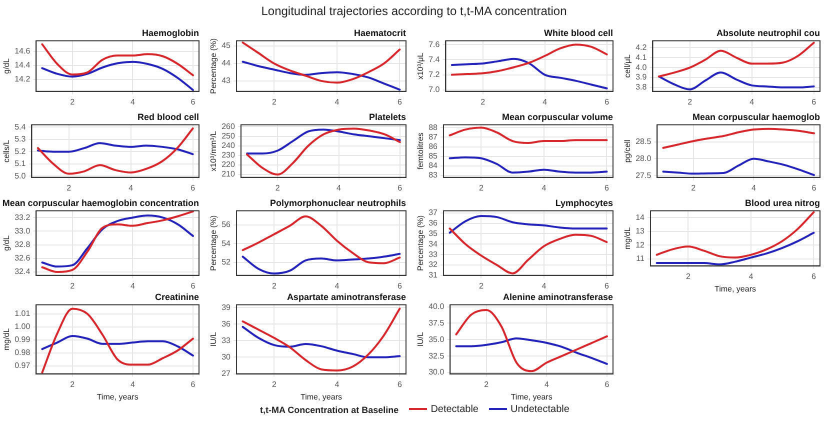  I want to click on y-tick-label: 31, so click(433, 275).